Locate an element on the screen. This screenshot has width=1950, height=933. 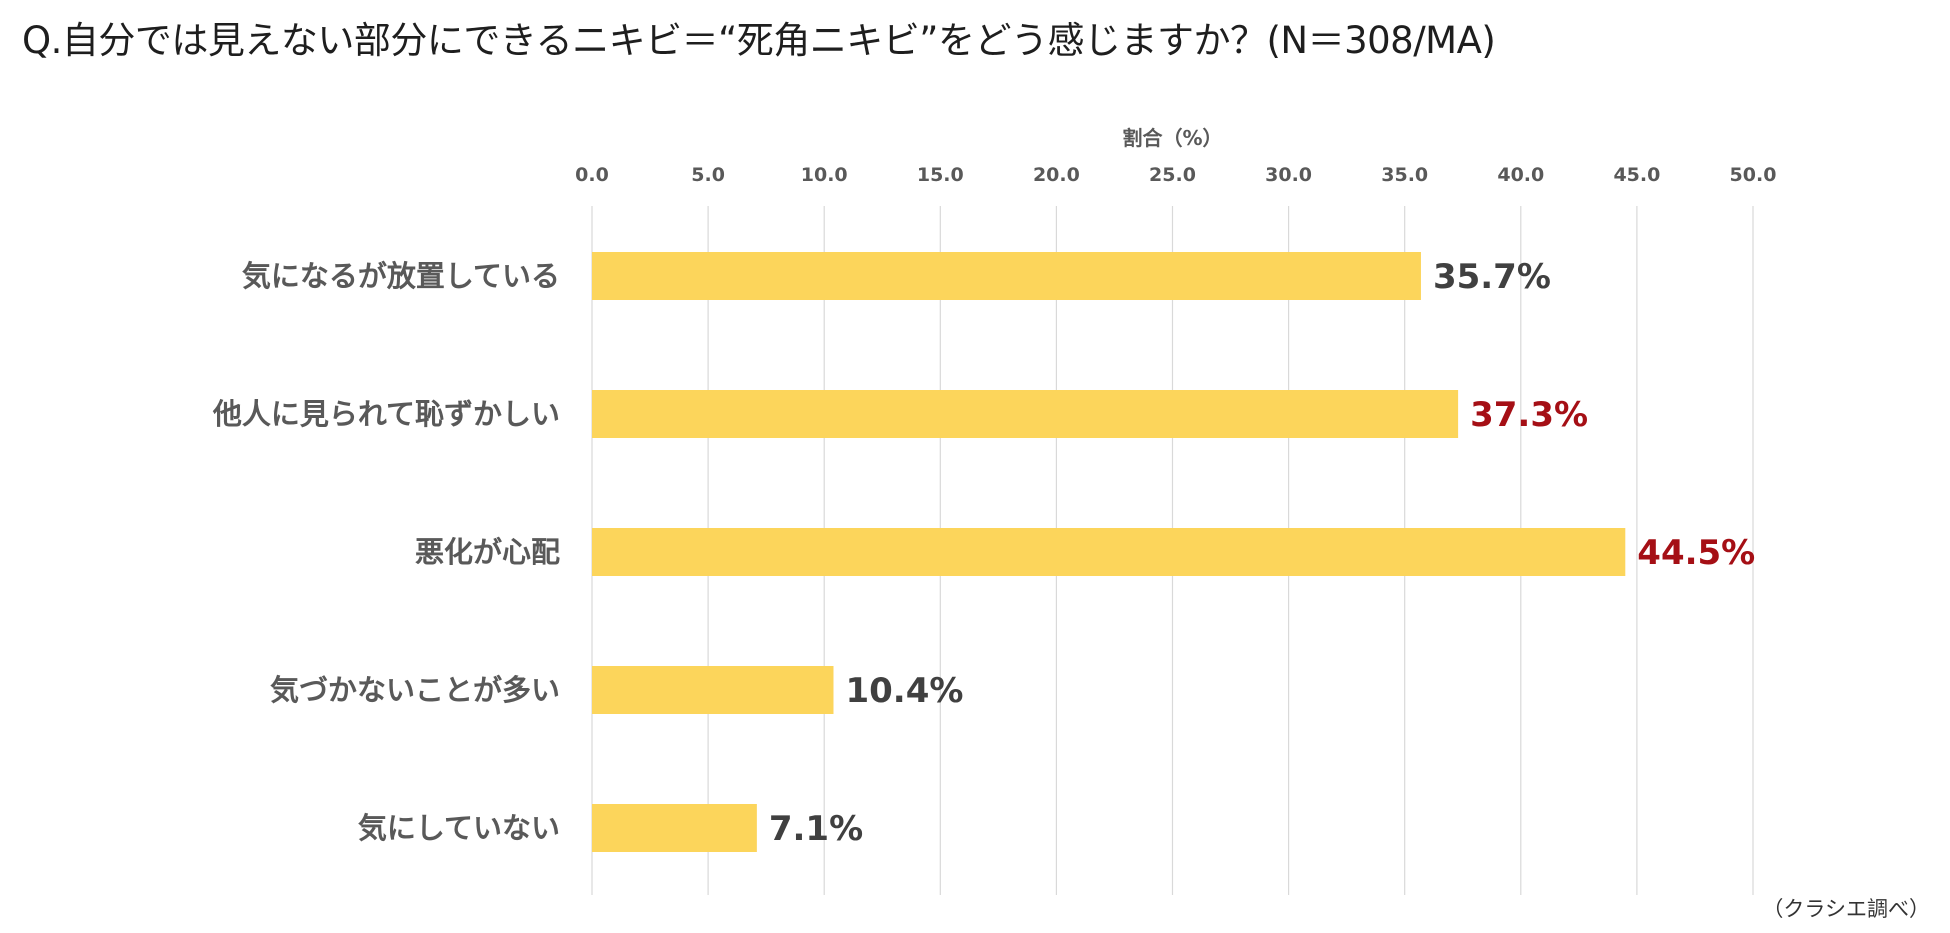
x-tick-label: 10.0 is located at coordinates (824, 175).